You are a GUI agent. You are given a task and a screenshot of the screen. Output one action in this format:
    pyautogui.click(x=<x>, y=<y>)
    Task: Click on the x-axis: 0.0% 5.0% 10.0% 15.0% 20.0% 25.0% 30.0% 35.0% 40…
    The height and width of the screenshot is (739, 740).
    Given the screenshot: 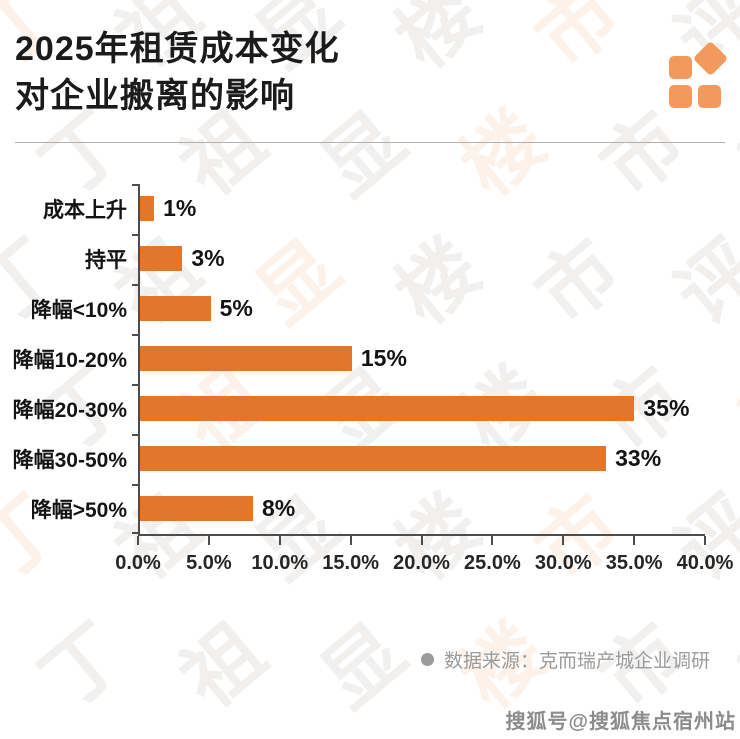 What is the action you would take?
    pyautogui.click(x=424, y=561)
    